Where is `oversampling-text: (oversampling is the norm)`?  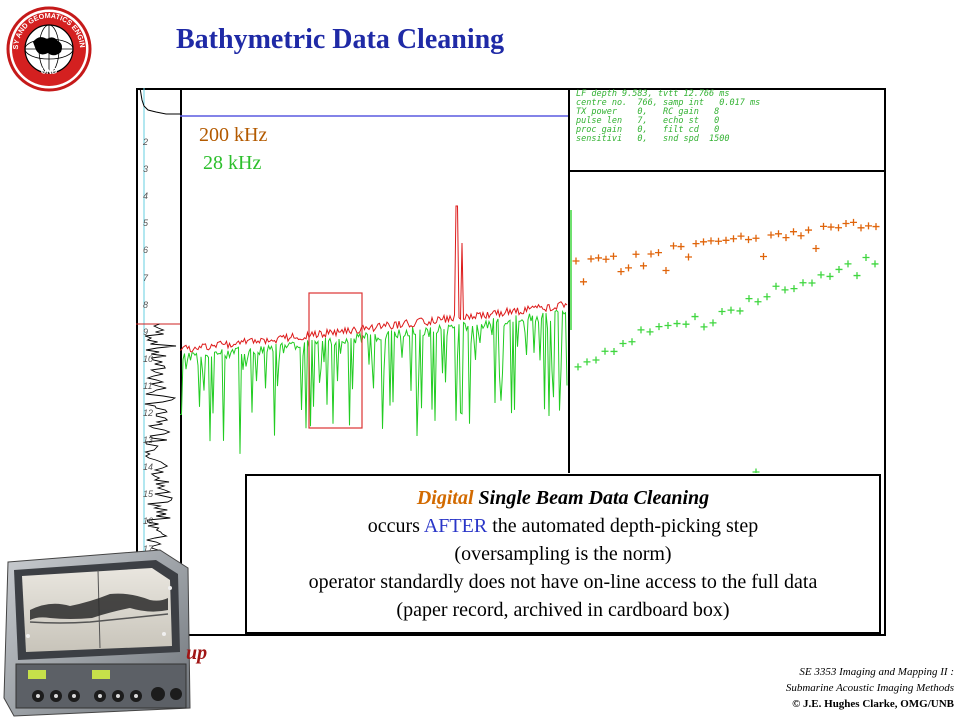 oversampling-text: (oversampling is the norm) is located at coordinates (563, 554).